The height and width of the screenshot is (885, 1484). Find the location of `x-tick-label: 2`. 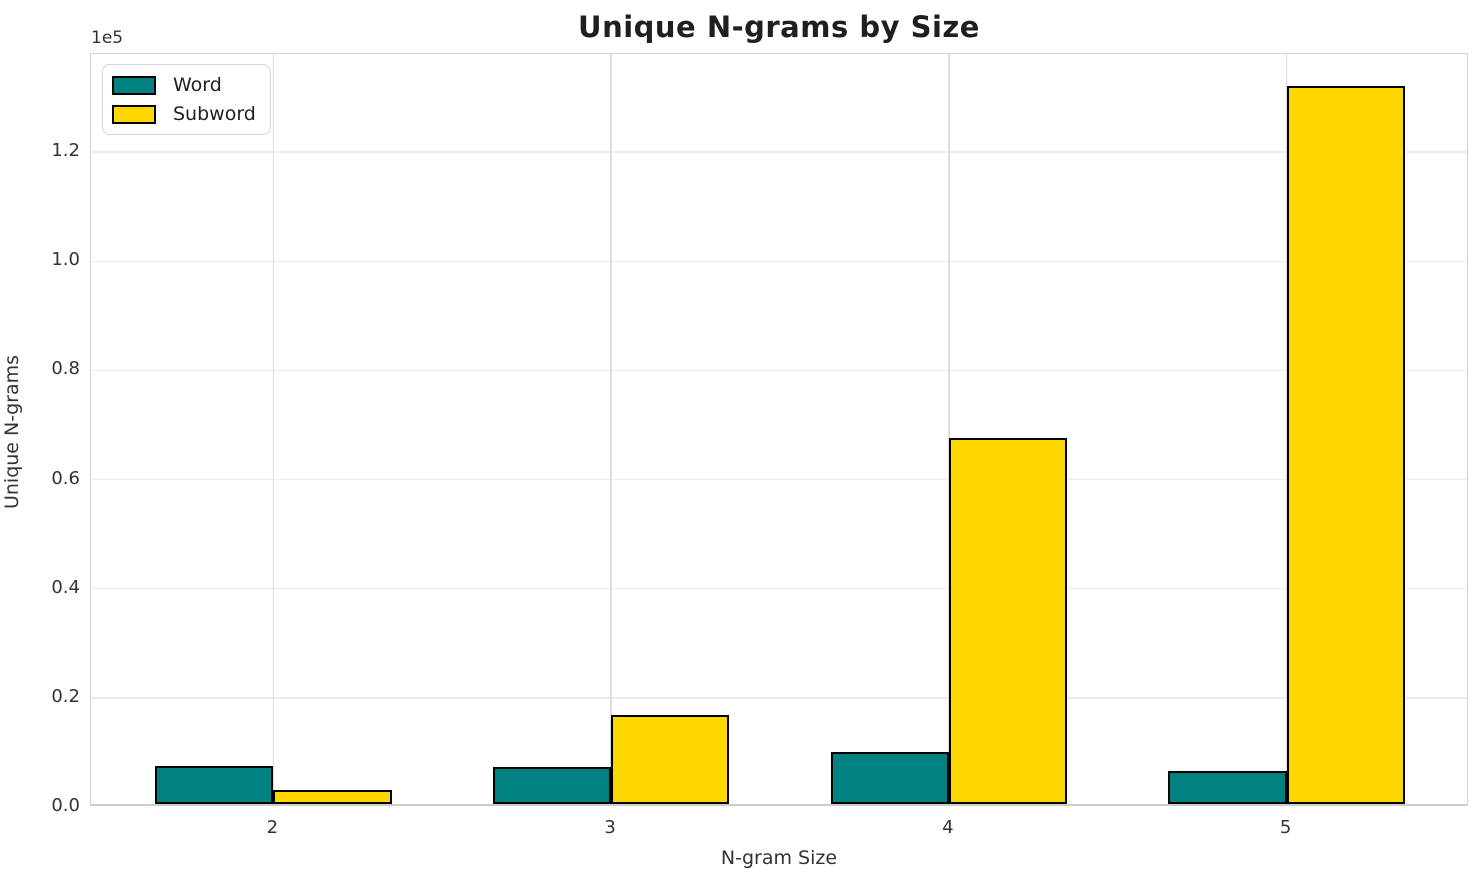

x-tick-label: 2 is located at coordinates (272, 827).